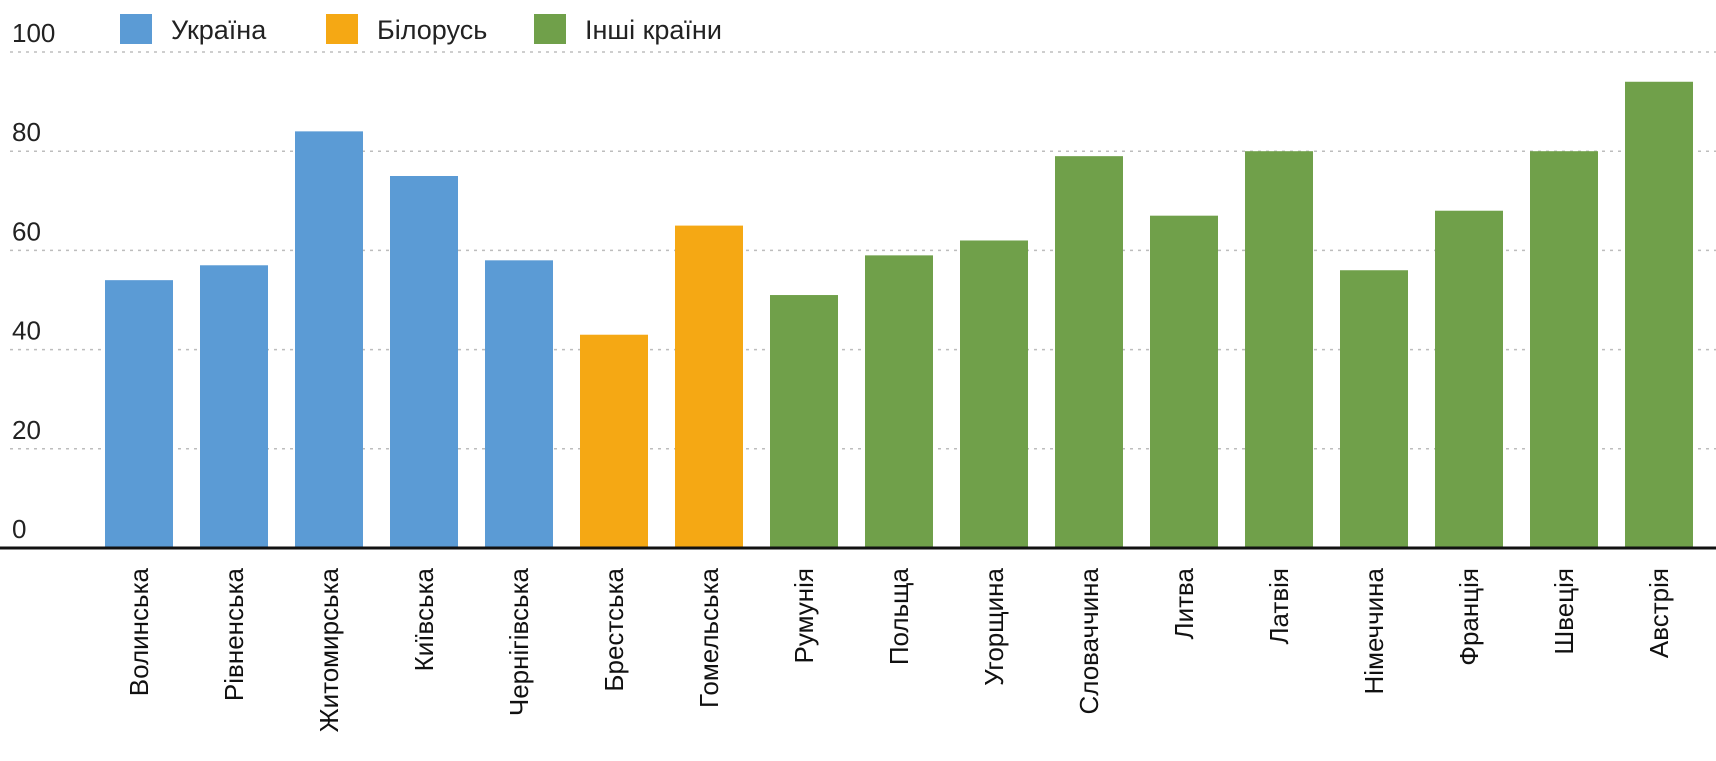 This screenshot has height=761, width=1716. Describe the element at coordinates (1089, 640) in the screenshot. I see `x-tick-label: Словаччина` at that location.